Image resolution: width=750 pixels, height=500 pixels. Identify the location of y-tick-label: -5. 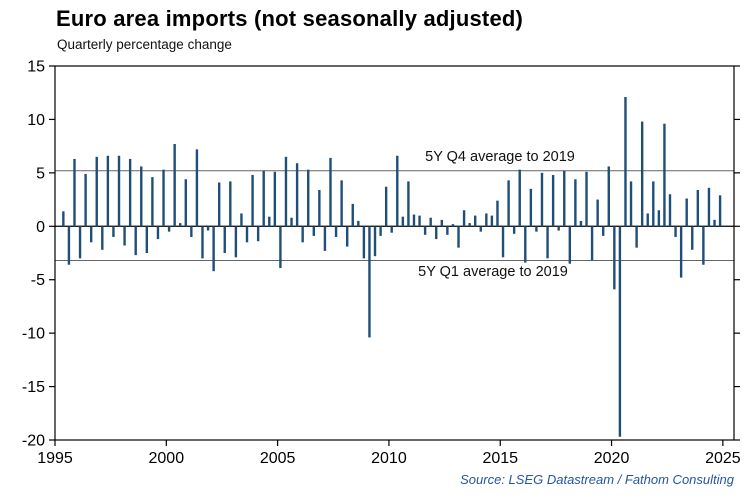
(38, 280).